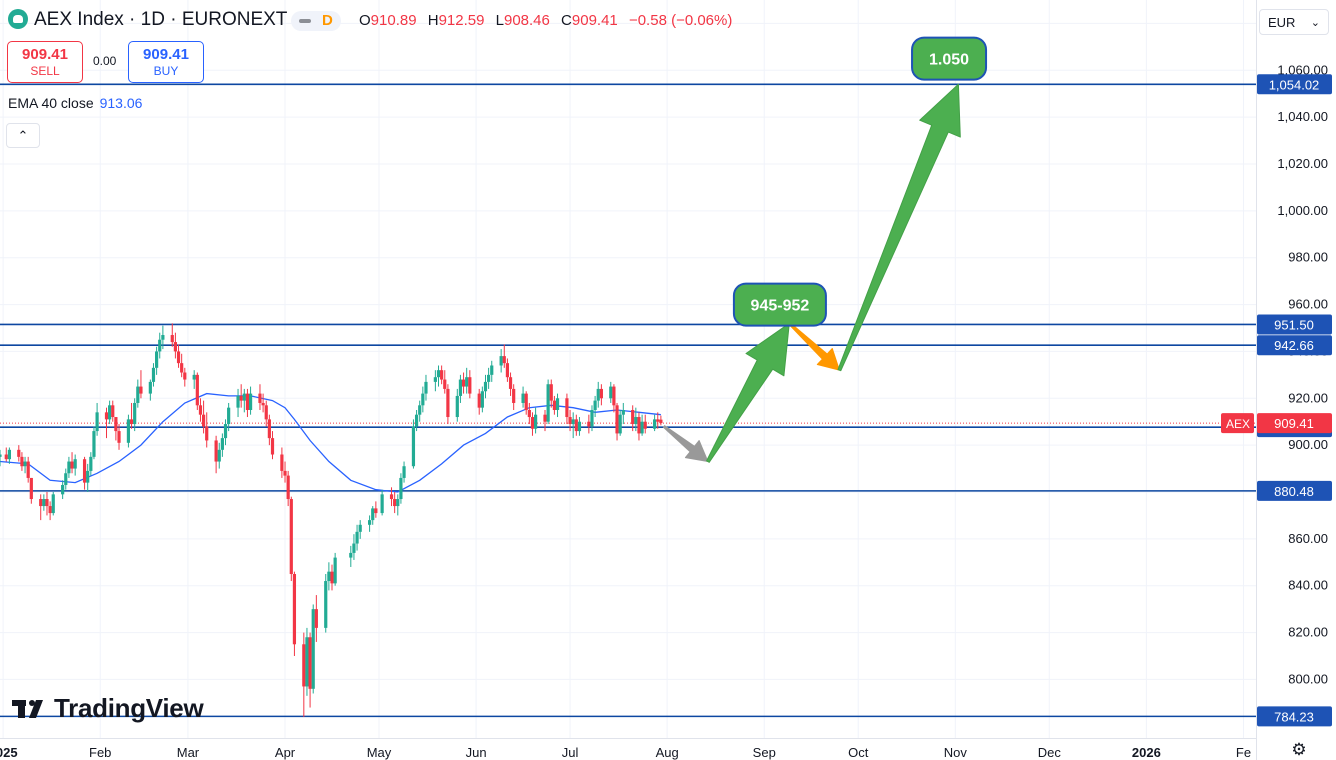  Describe the element at coordinates (594, 20) in the screenshot. I see `close-value: 909.41` at that location.